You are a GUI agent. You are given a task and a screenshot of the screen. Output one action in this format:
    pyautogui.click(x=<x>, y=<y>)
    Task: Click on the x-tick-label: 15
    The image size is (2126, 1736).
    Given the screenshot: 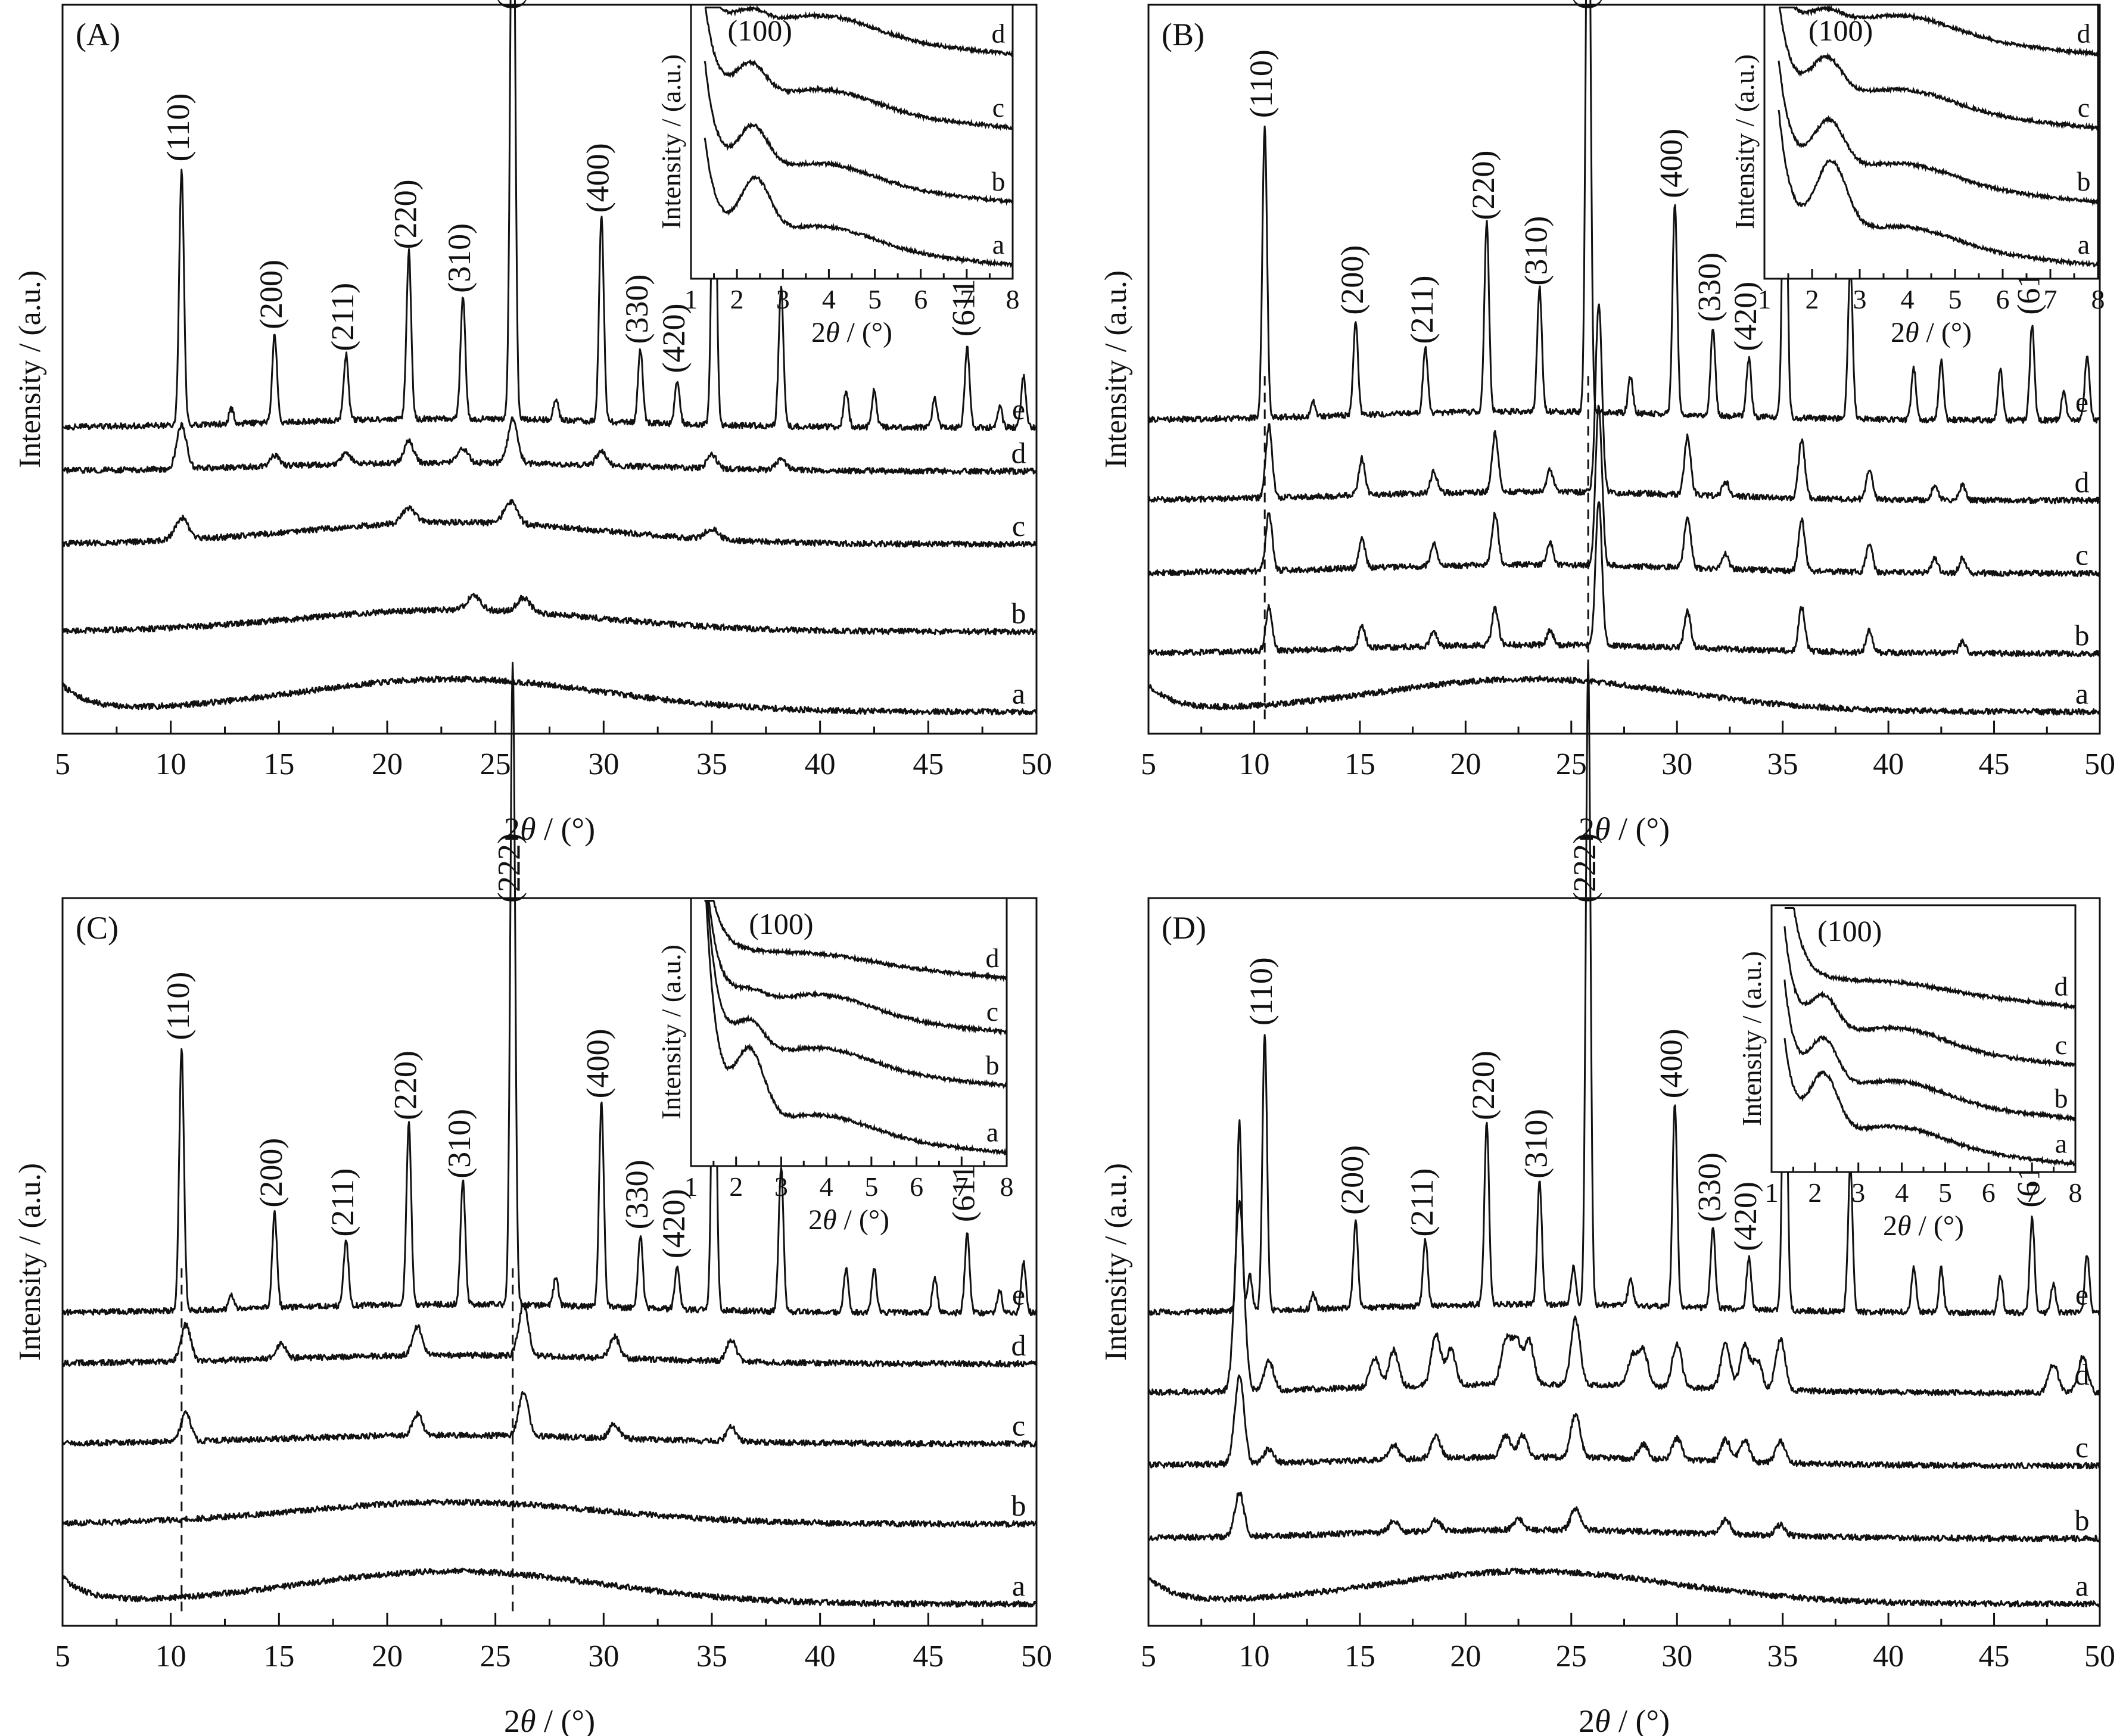 What is the action you would take?
    pyautogui.click(x=278, y=1656)
    